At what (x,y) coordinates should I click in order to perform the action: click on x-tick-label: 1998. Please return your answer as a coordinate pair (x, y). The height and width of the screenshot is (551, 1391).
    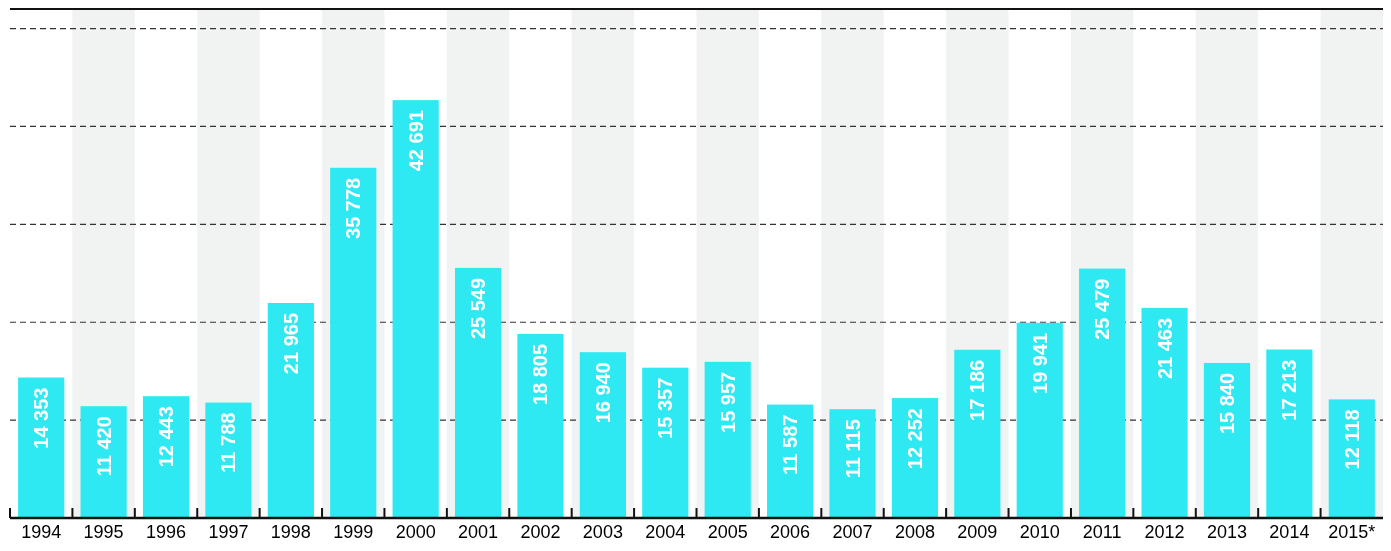
    Looking at the image, I should click on (290, 532).